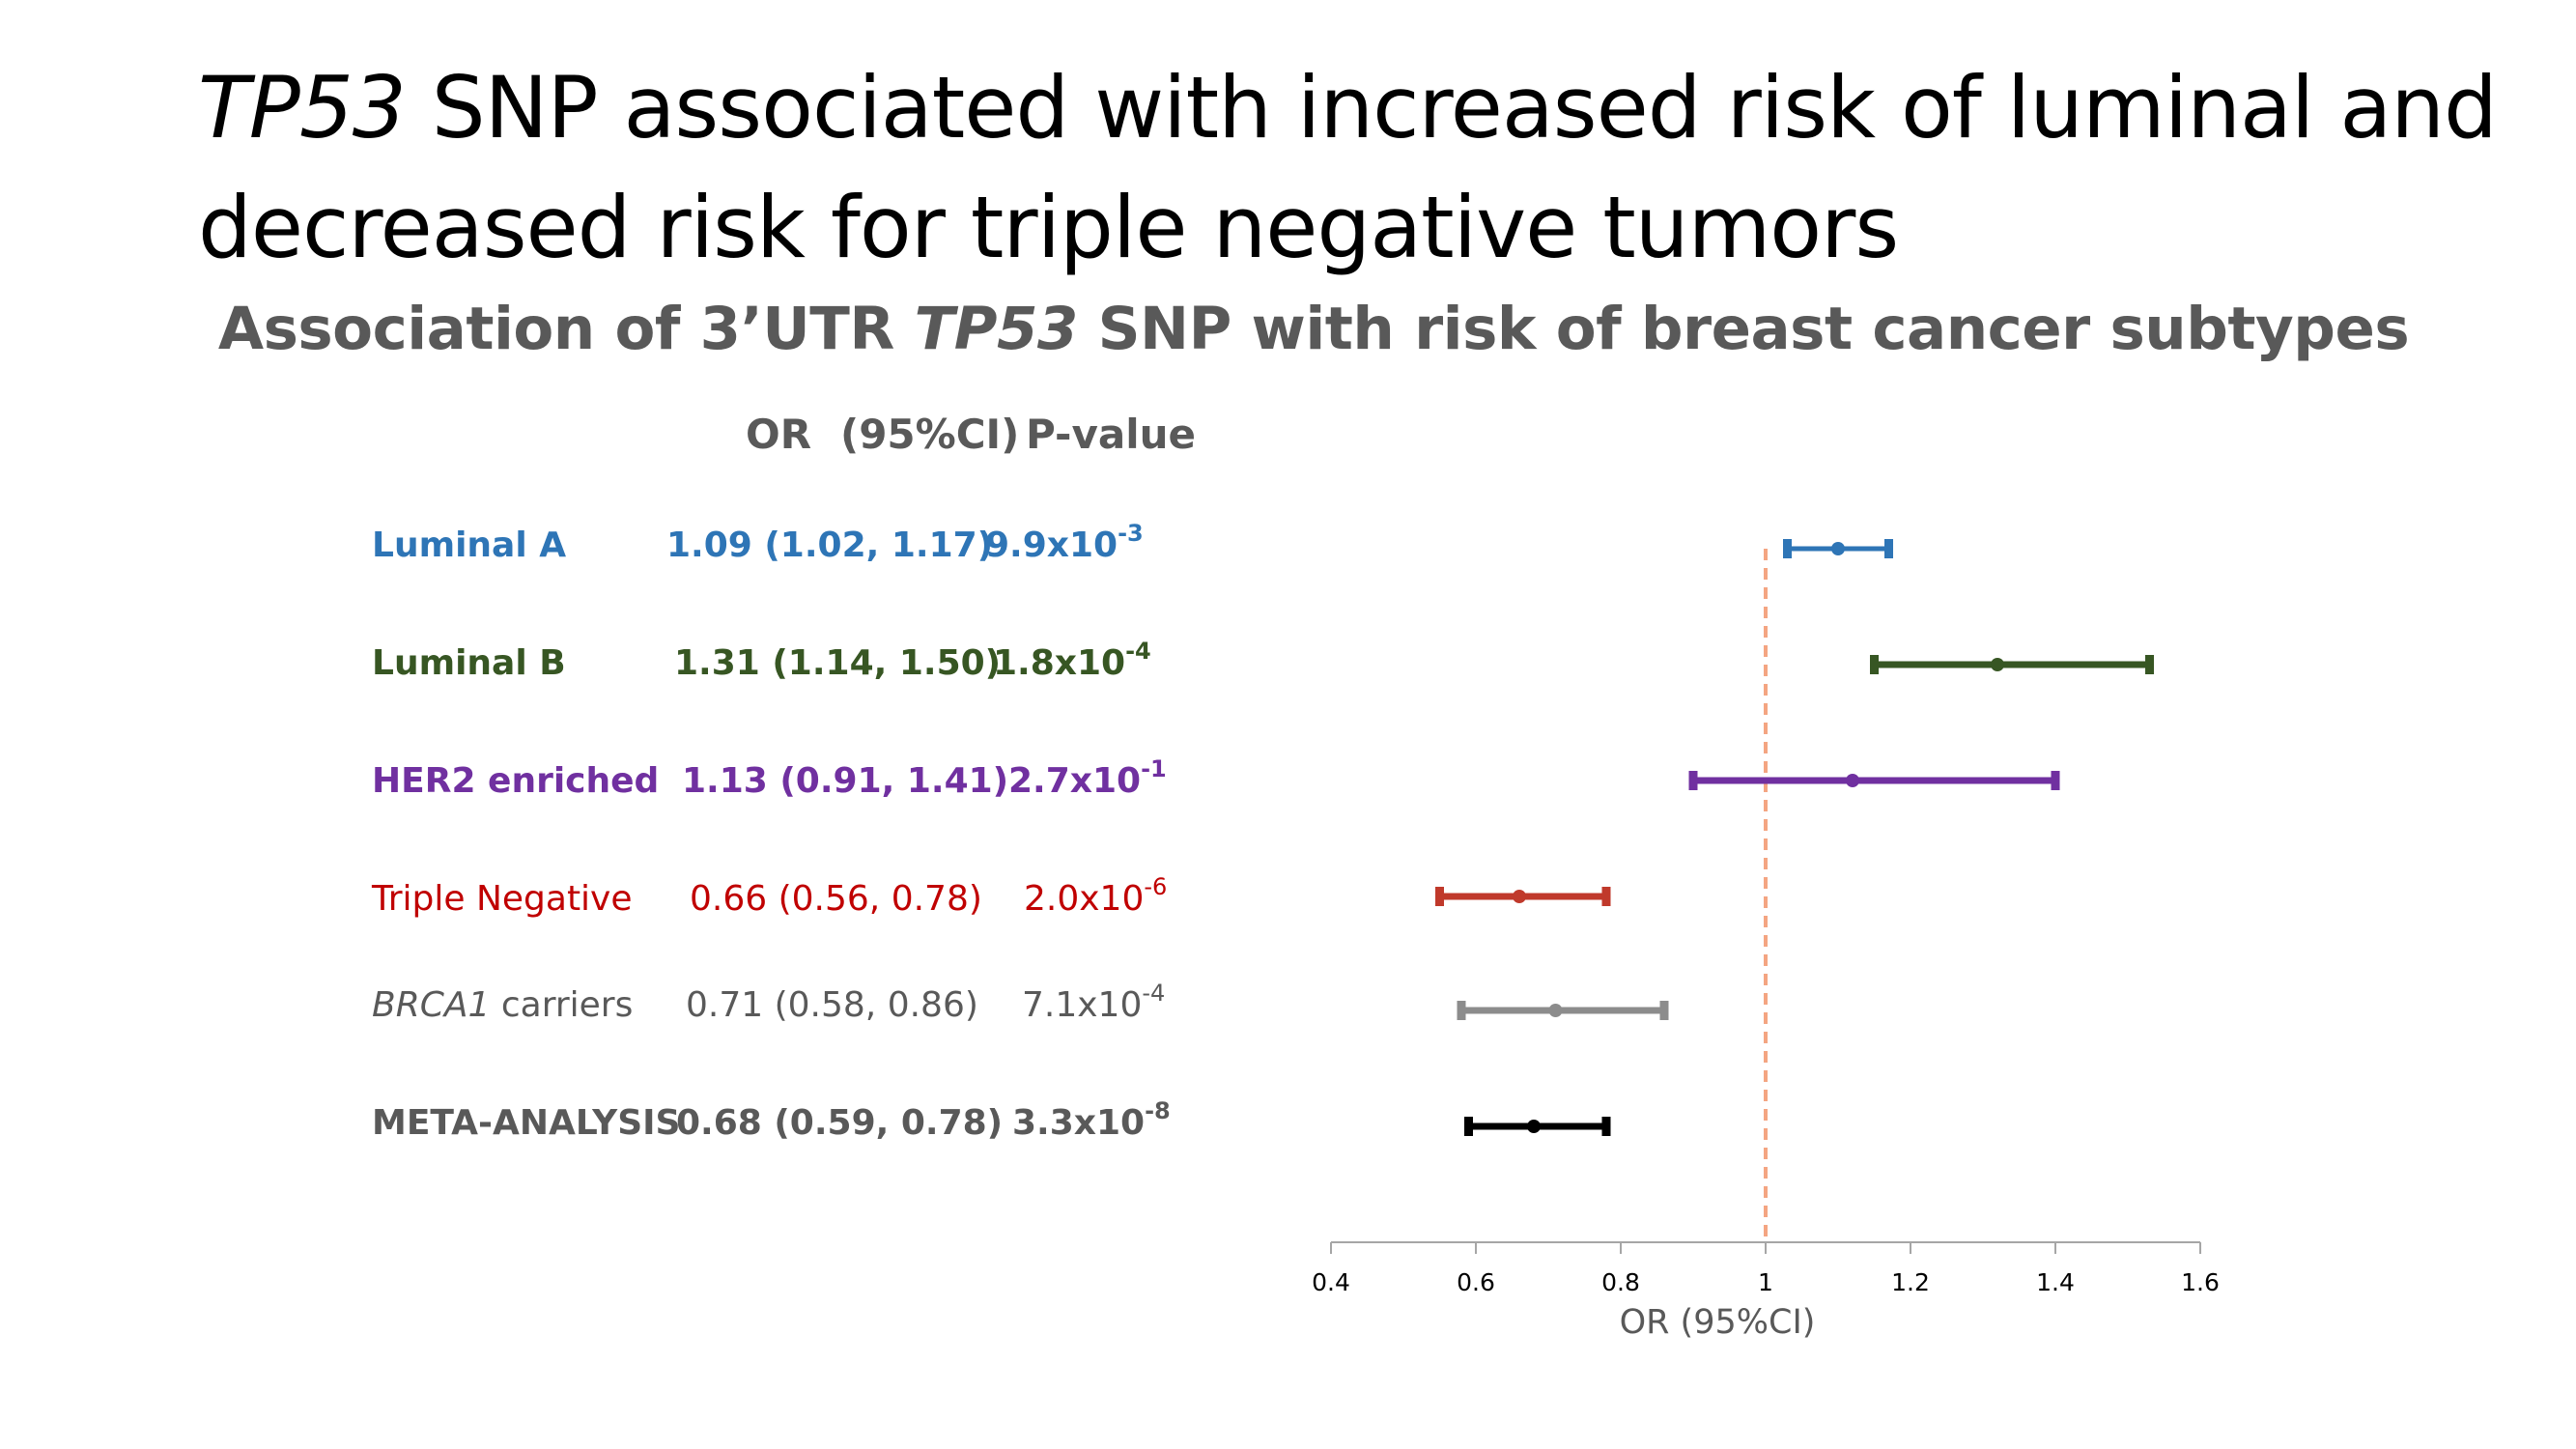  Describe the element at coordinates (1051, 545) in the screenshot. I see `p-value-base: 9.9x10` at that location.